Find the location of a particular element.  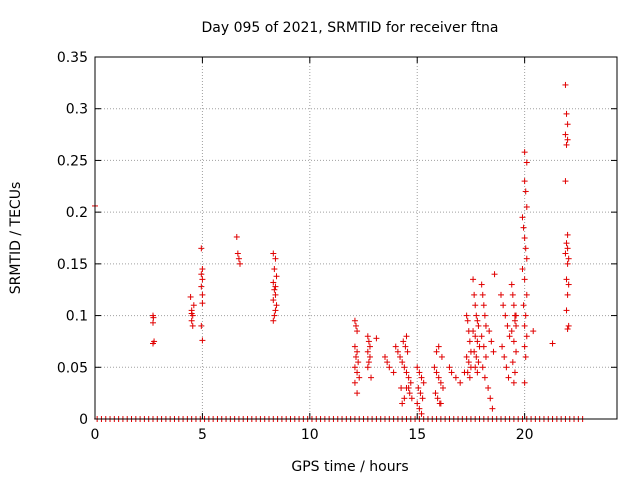

x-tick-label: 0 is located at coordinates (95, 435).